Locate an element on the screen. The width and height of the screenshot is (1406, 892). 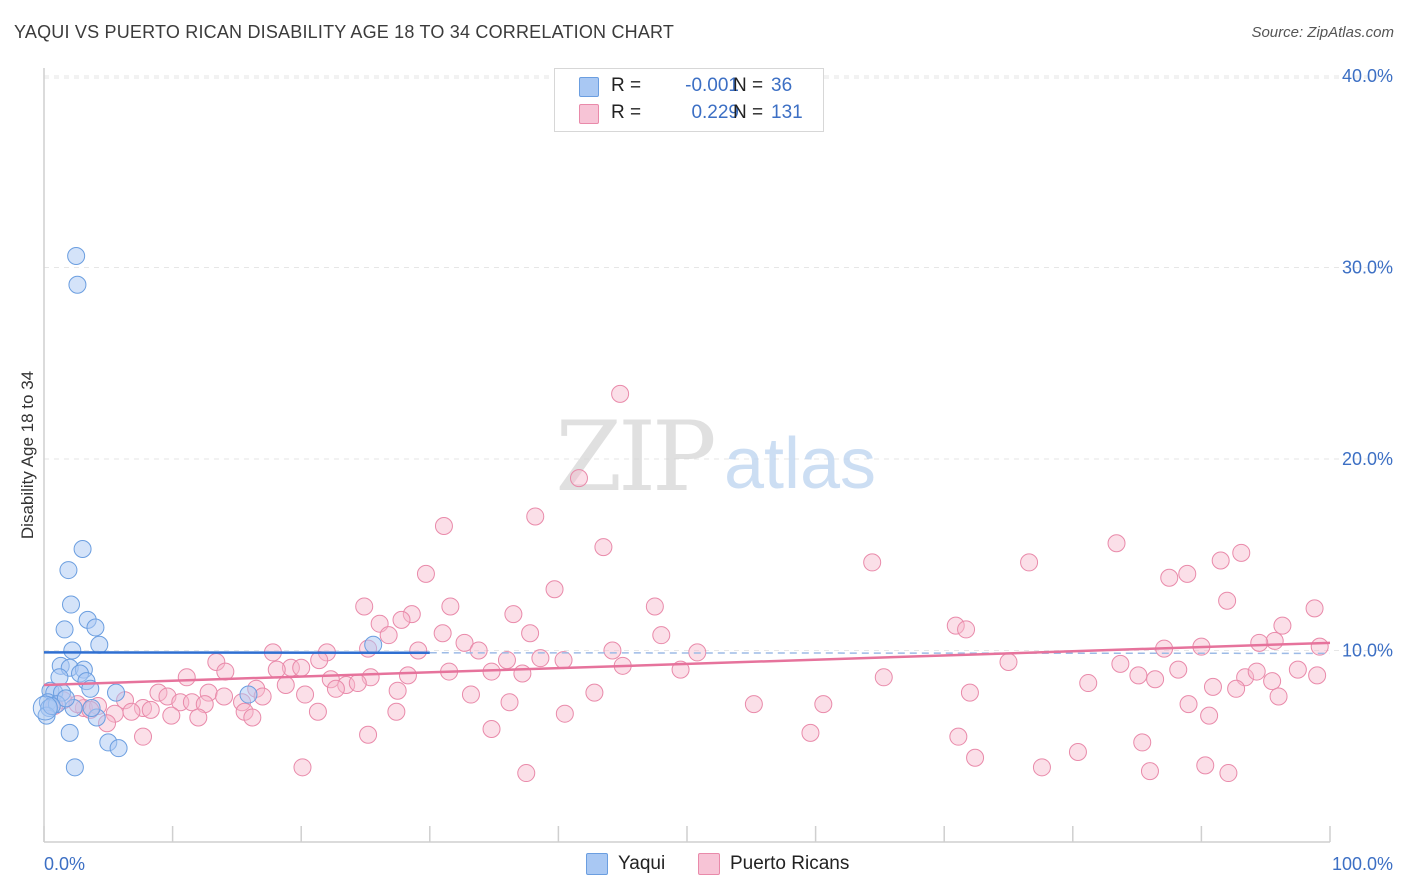
y-tick-label: 20.0% is located at coordinates (1367, 459).